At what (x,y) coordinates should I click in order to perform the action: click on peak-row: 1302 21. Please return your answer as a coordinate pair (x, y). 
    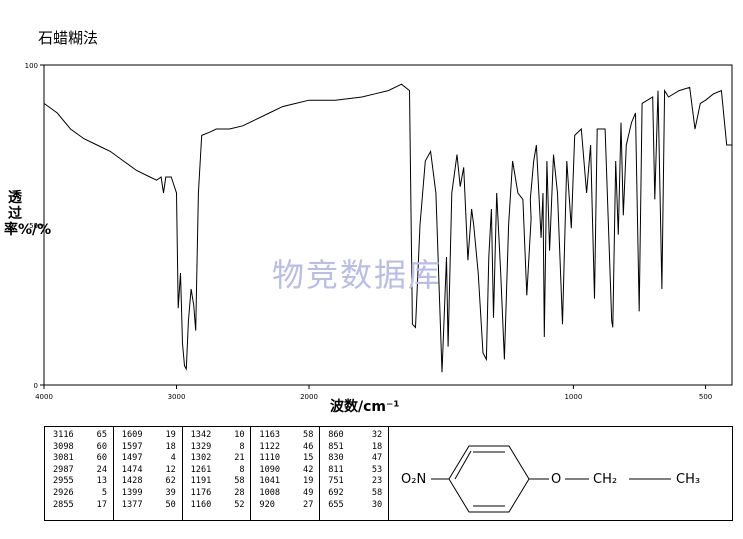
    Looking at the image, I should click on (221, 459).